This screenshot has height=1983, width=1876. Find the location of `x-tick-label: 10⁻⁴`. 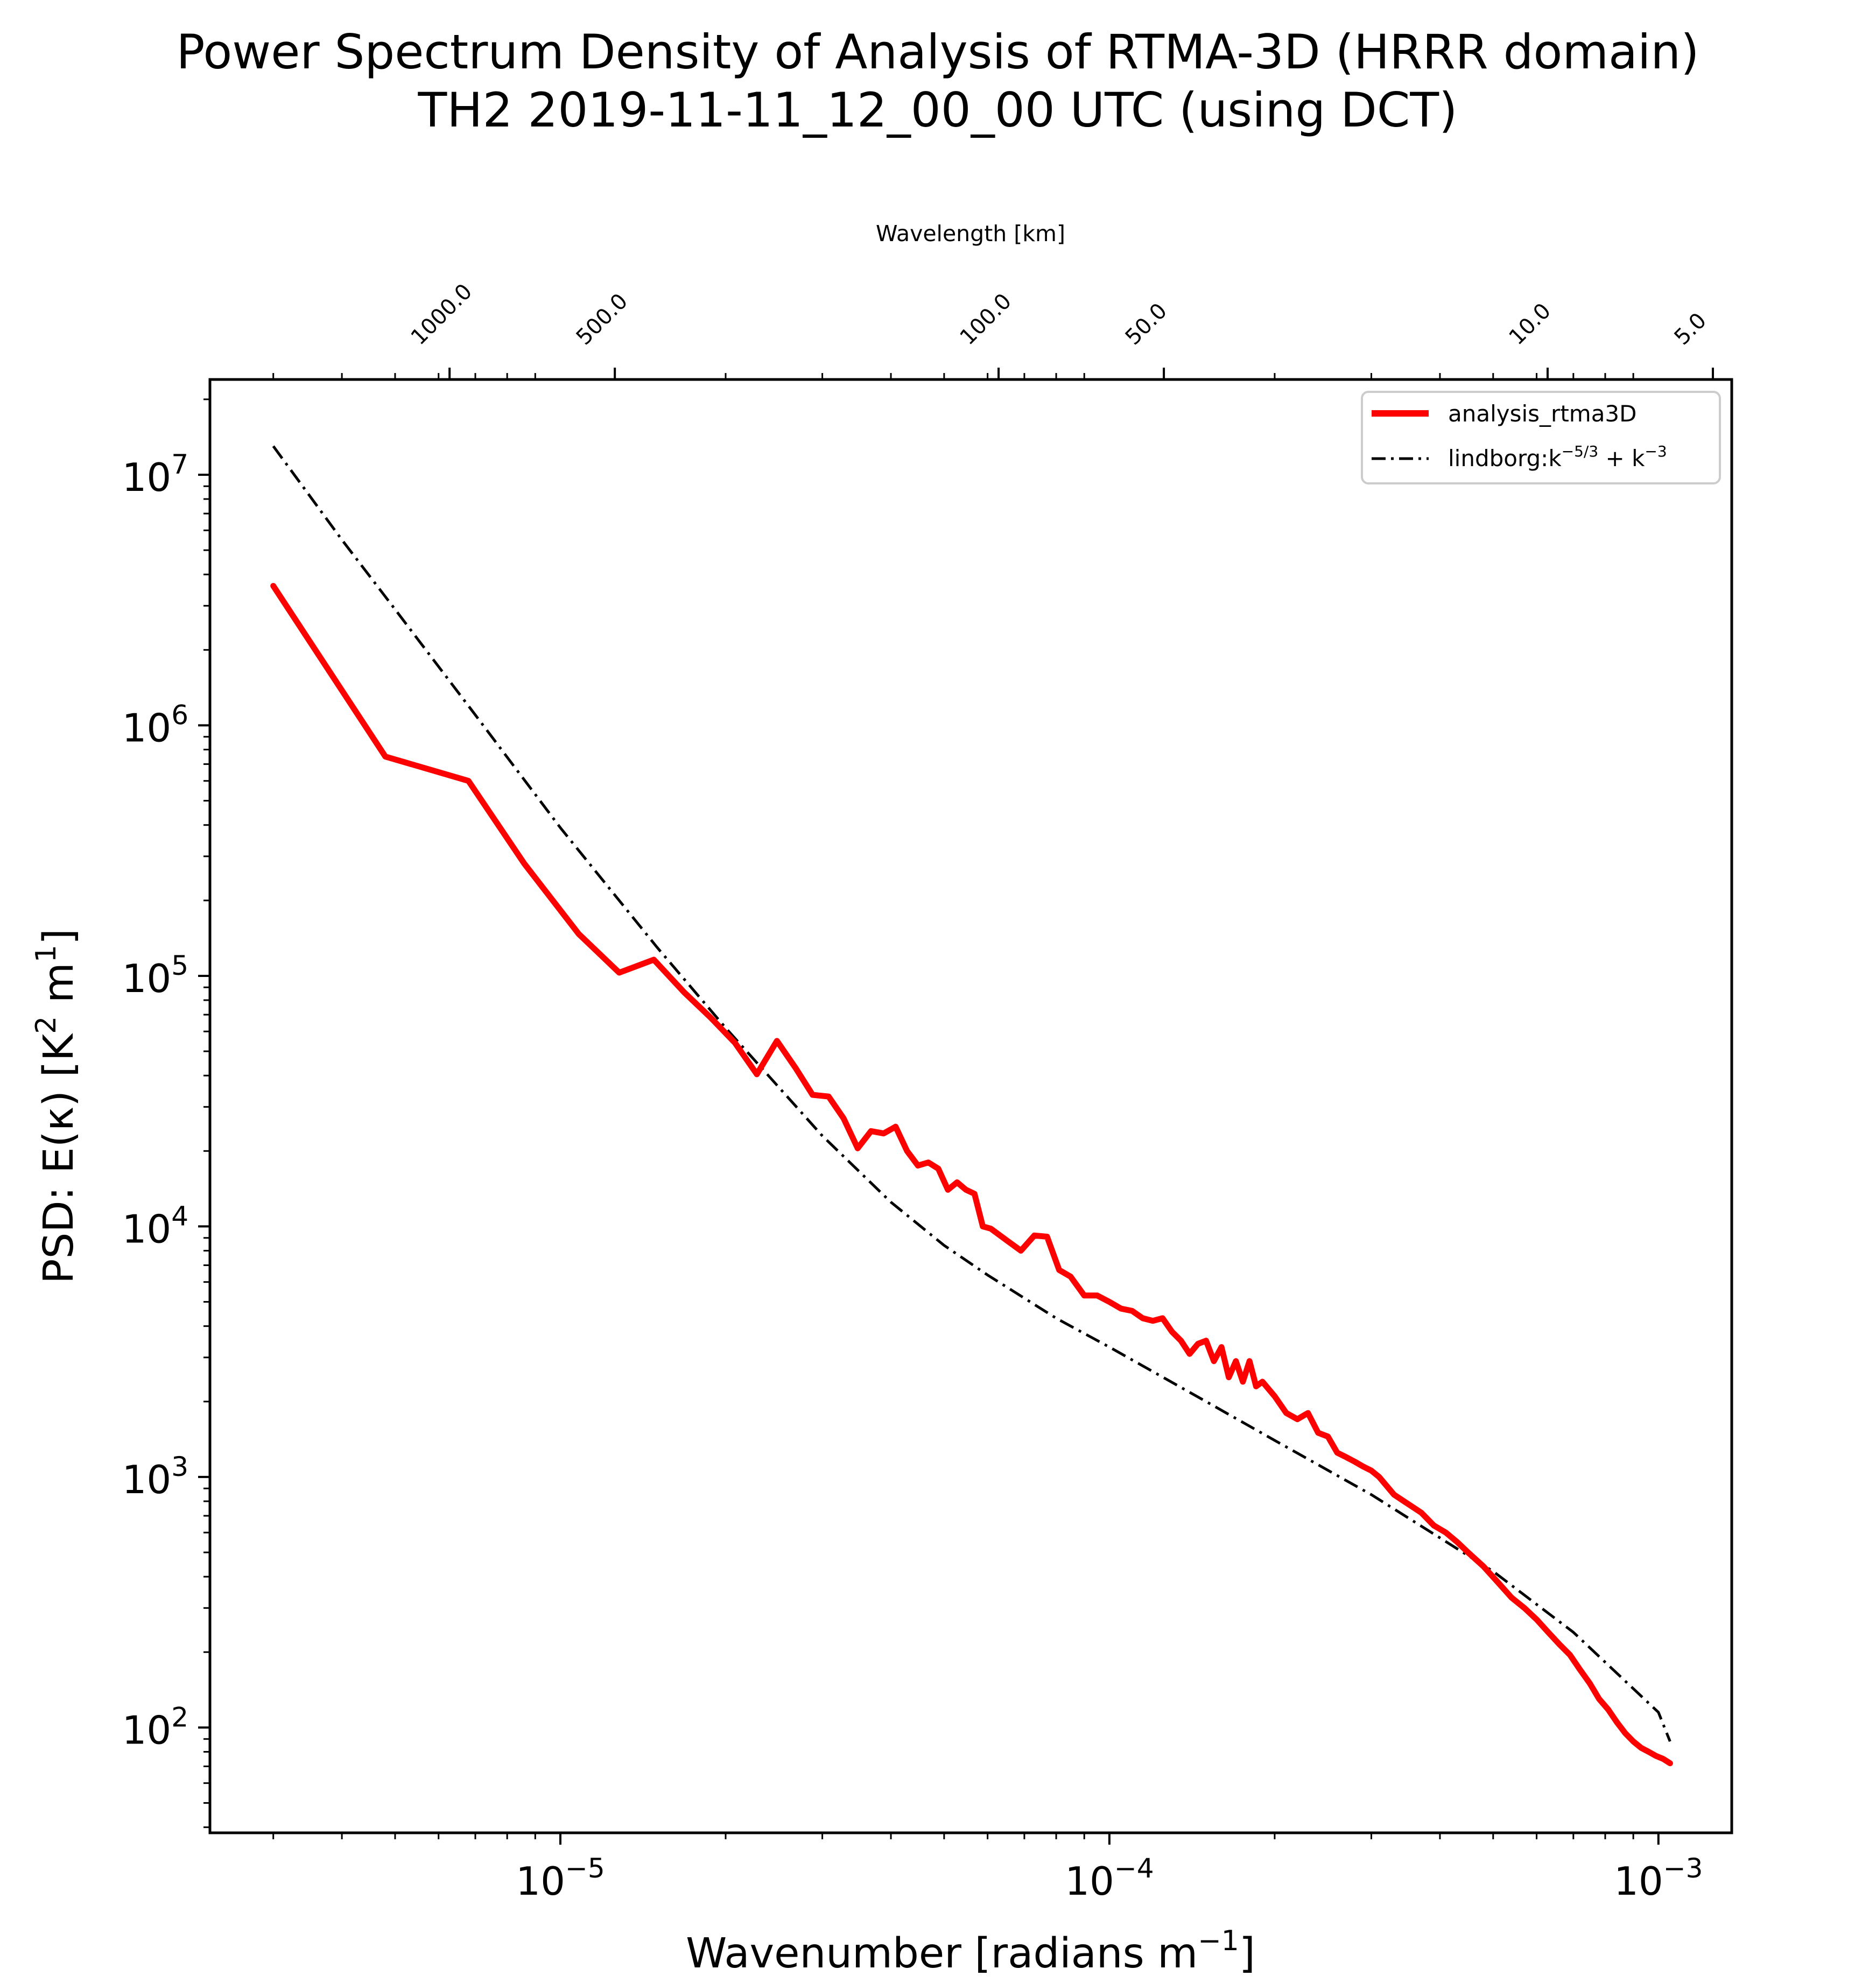

x-tick-label: 10⁻⁴ is located at coordinates (1110, 1878).